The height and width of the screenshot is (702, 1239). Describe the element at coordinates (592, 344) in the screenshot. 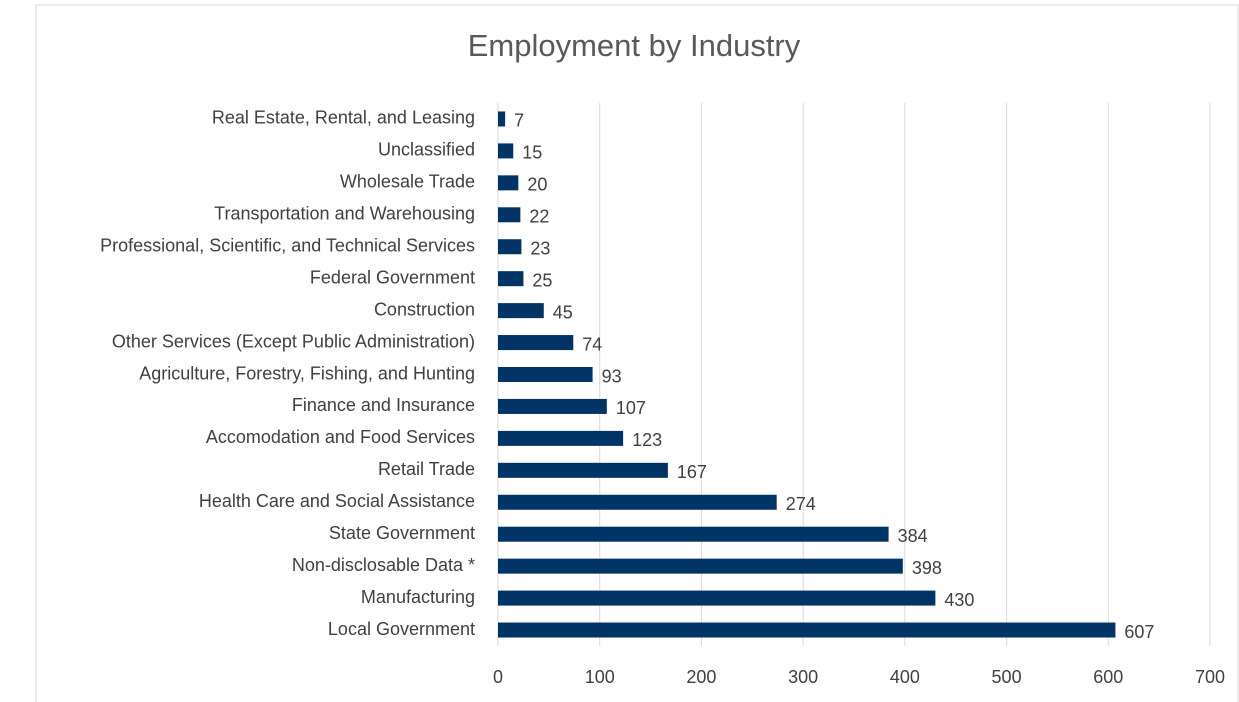

I see `value-label: 74` at that location.